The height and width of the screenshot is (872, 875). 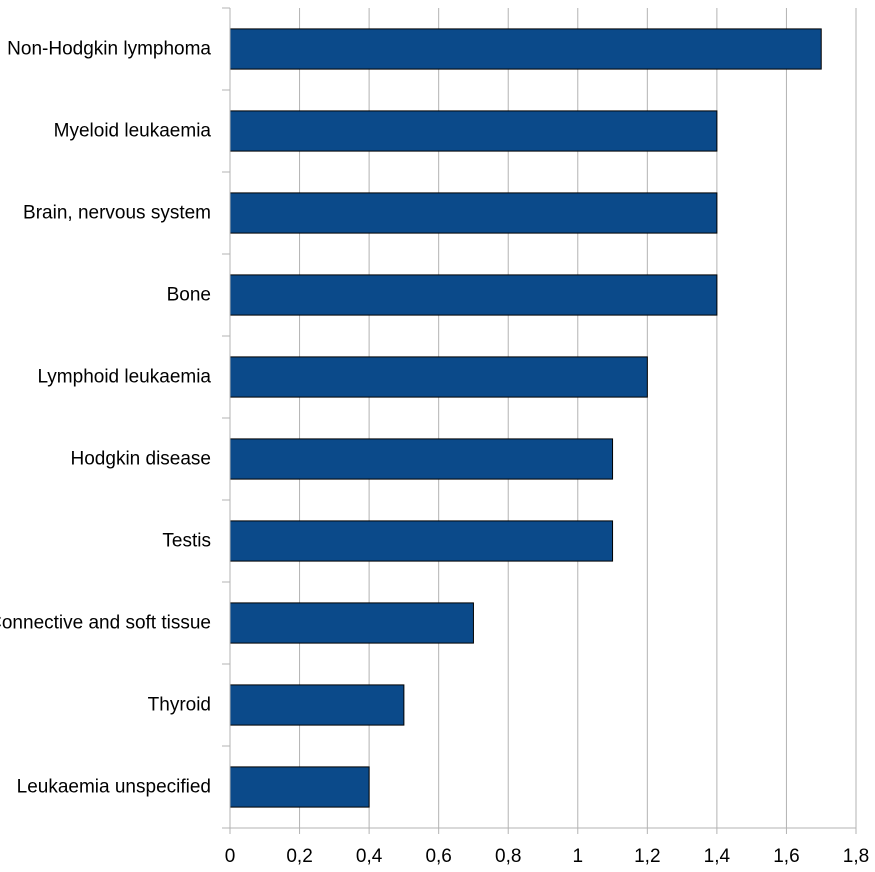 What do you see at coordinates (856, 856) in the screenshot?
I see `x-tick-label: 1,8` at bounding box center [856, 856].